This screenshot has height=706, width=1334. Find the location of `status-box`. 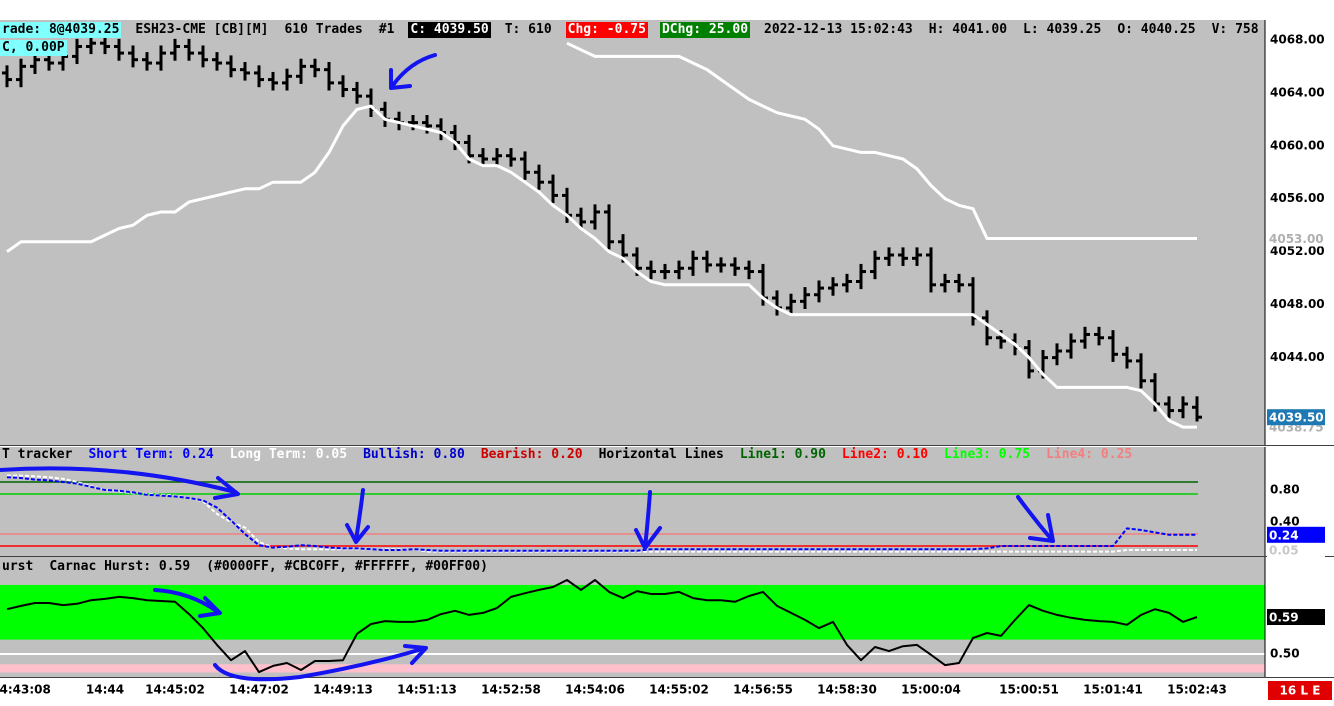

status-box is located at coordinates (1300, 690).